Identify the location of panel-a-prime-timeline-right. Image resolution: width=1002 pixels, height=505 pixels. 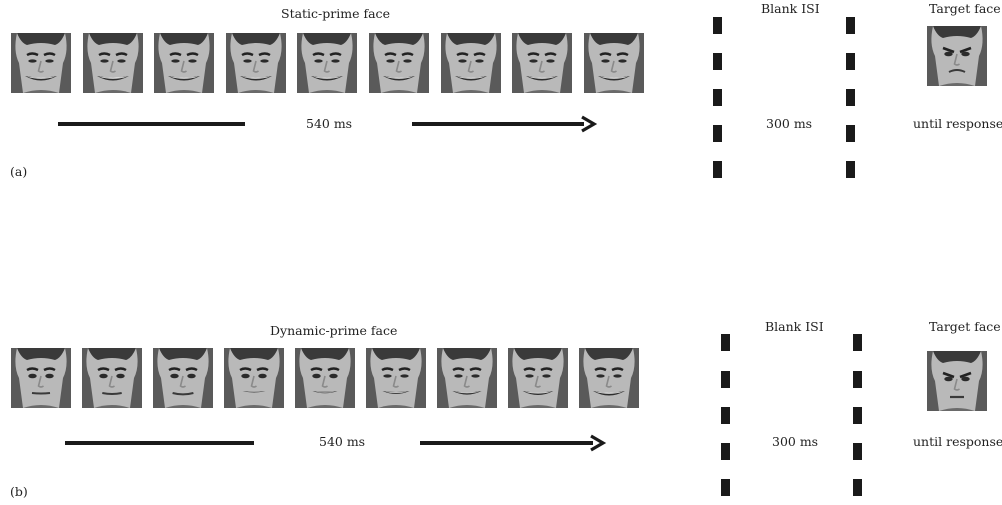
(498, 124).